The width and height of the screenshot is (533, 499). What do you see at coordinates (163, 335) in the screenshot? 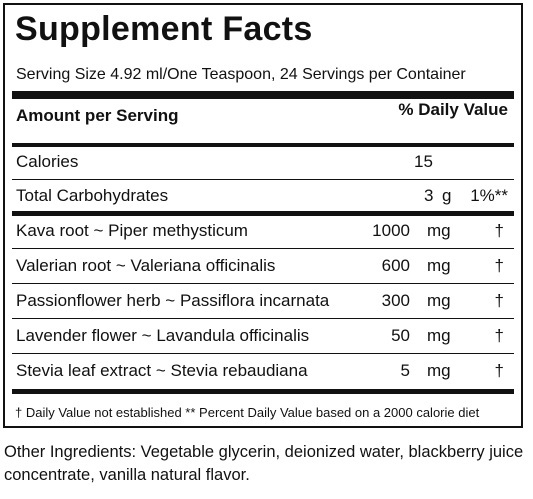
I see `ingredient-name: Lavender flower ~ Lavandula officinalis` at bounding box center [163, 335].